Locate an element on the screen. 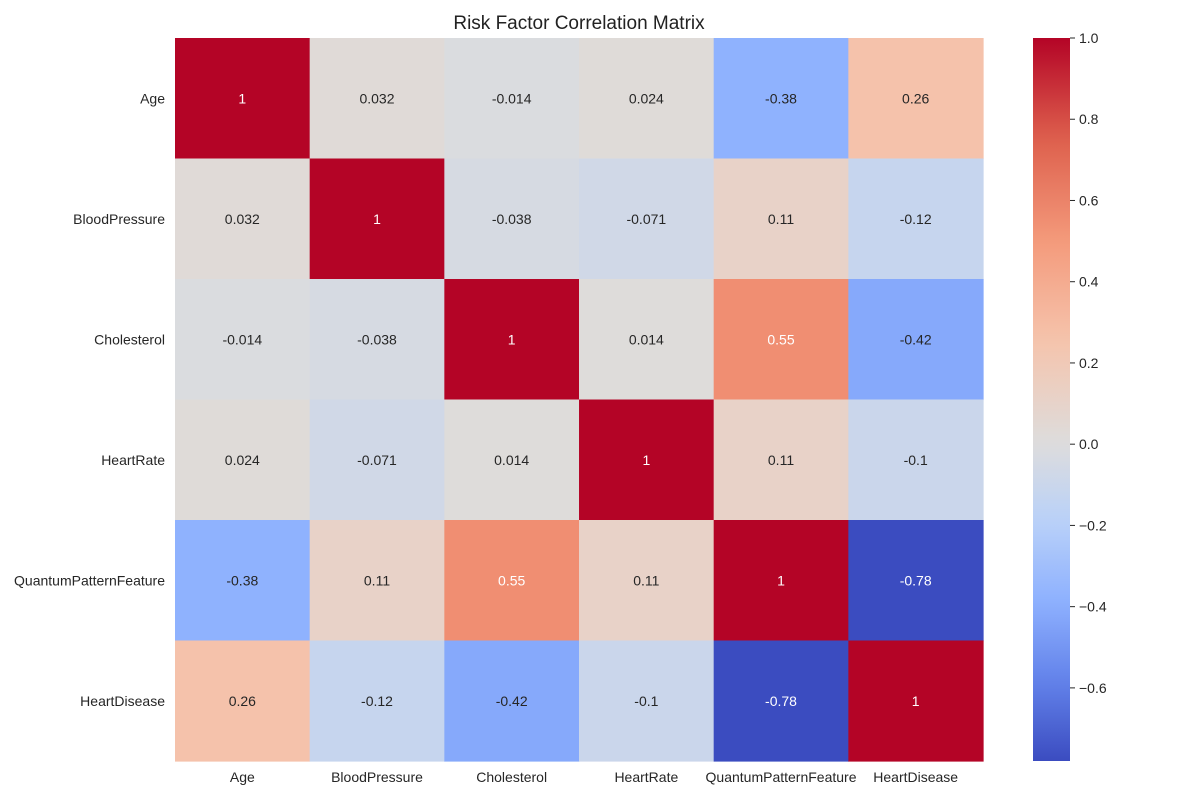 The height and width of the screenshot is (800, 1200). colorbar-tick-label: 0.6 is located at coordinates (1089, 200).